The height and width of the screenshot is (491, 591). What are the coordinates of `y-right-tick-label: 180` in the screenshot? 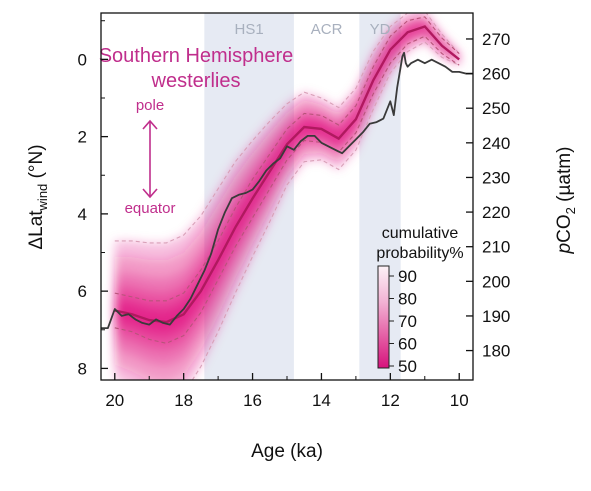 It's located at (496, 351).